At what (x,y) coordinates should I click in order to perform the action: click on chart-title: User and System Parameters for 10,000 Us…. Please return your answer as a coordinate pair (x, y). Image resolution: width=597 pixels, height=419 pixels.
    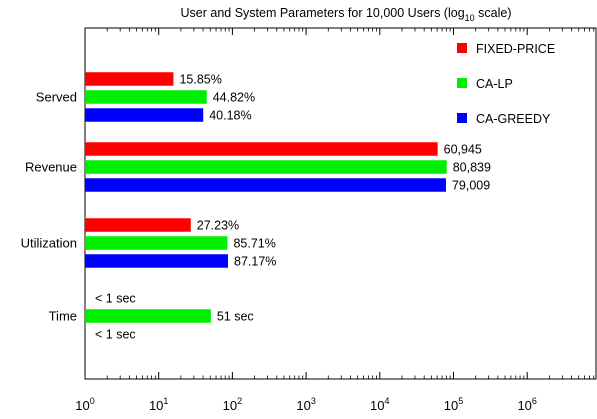
    Looking at the image, I should click on (346, 14).